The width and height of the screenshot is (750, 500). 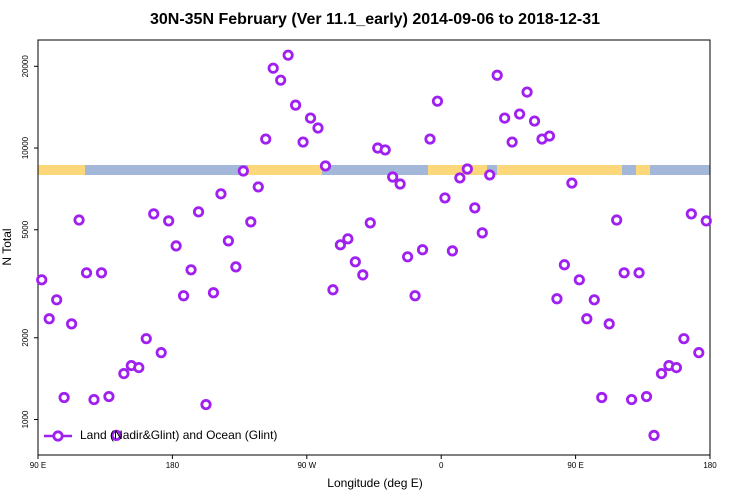 What do you see at coordinates (25, 419) in the screenshot?
I see `y-tick-label: 1000` at bounding box center [25, 419].